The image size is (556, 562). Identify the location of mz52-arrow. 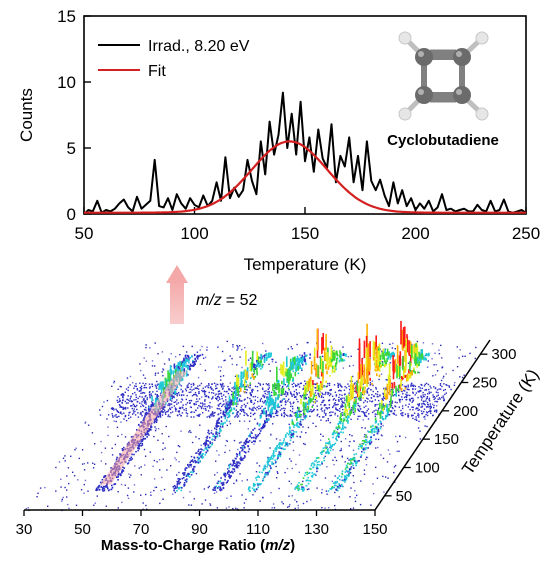
(177, 294).